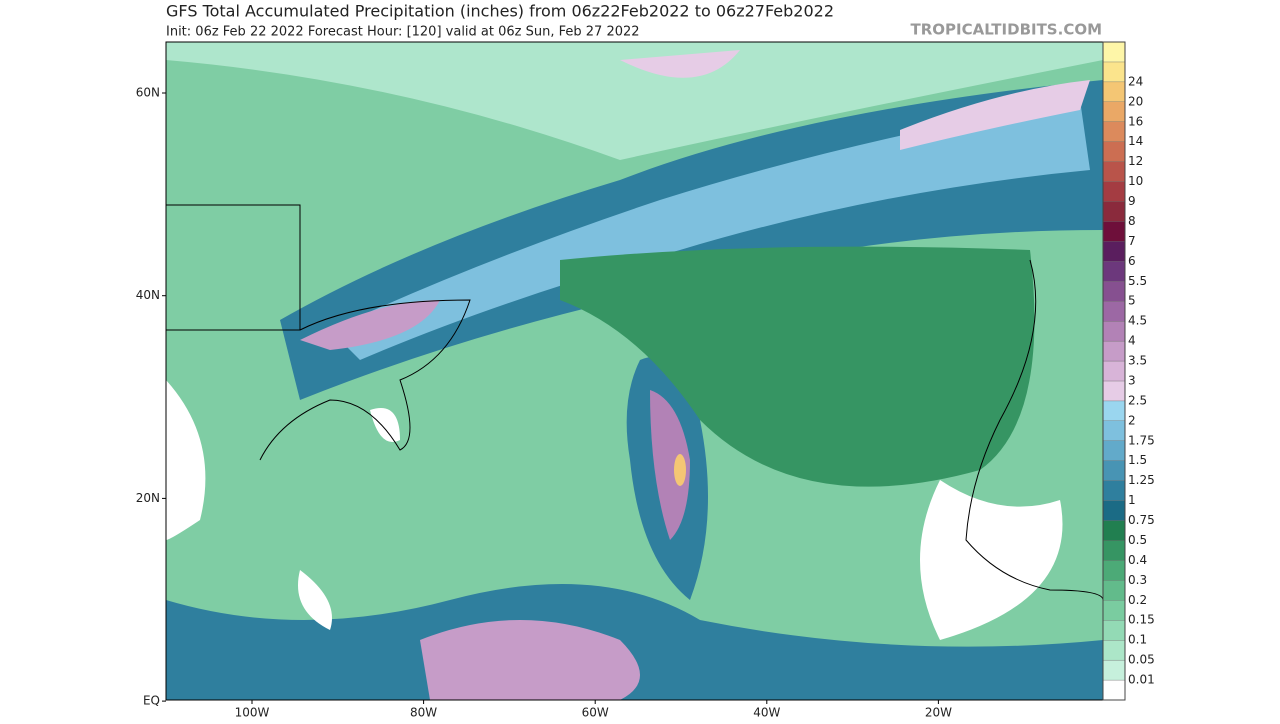 This screenshot has height=724, width=1280. Describe the element at coordinates (1132, 420) in the screenshot. I see `colorbar-label: 2` at that location.